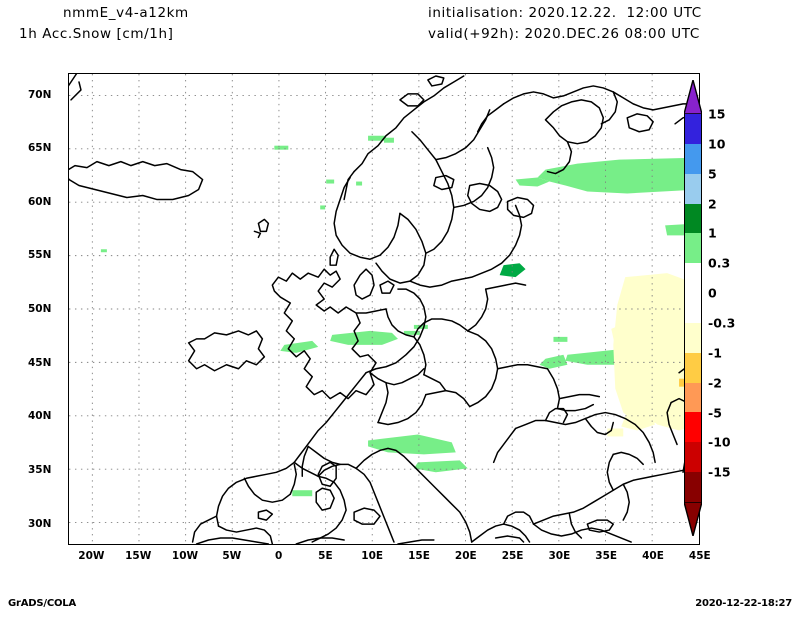 The image size is (800, 618). I want to click on melt-region-turkey-ne, so click(615, 432).